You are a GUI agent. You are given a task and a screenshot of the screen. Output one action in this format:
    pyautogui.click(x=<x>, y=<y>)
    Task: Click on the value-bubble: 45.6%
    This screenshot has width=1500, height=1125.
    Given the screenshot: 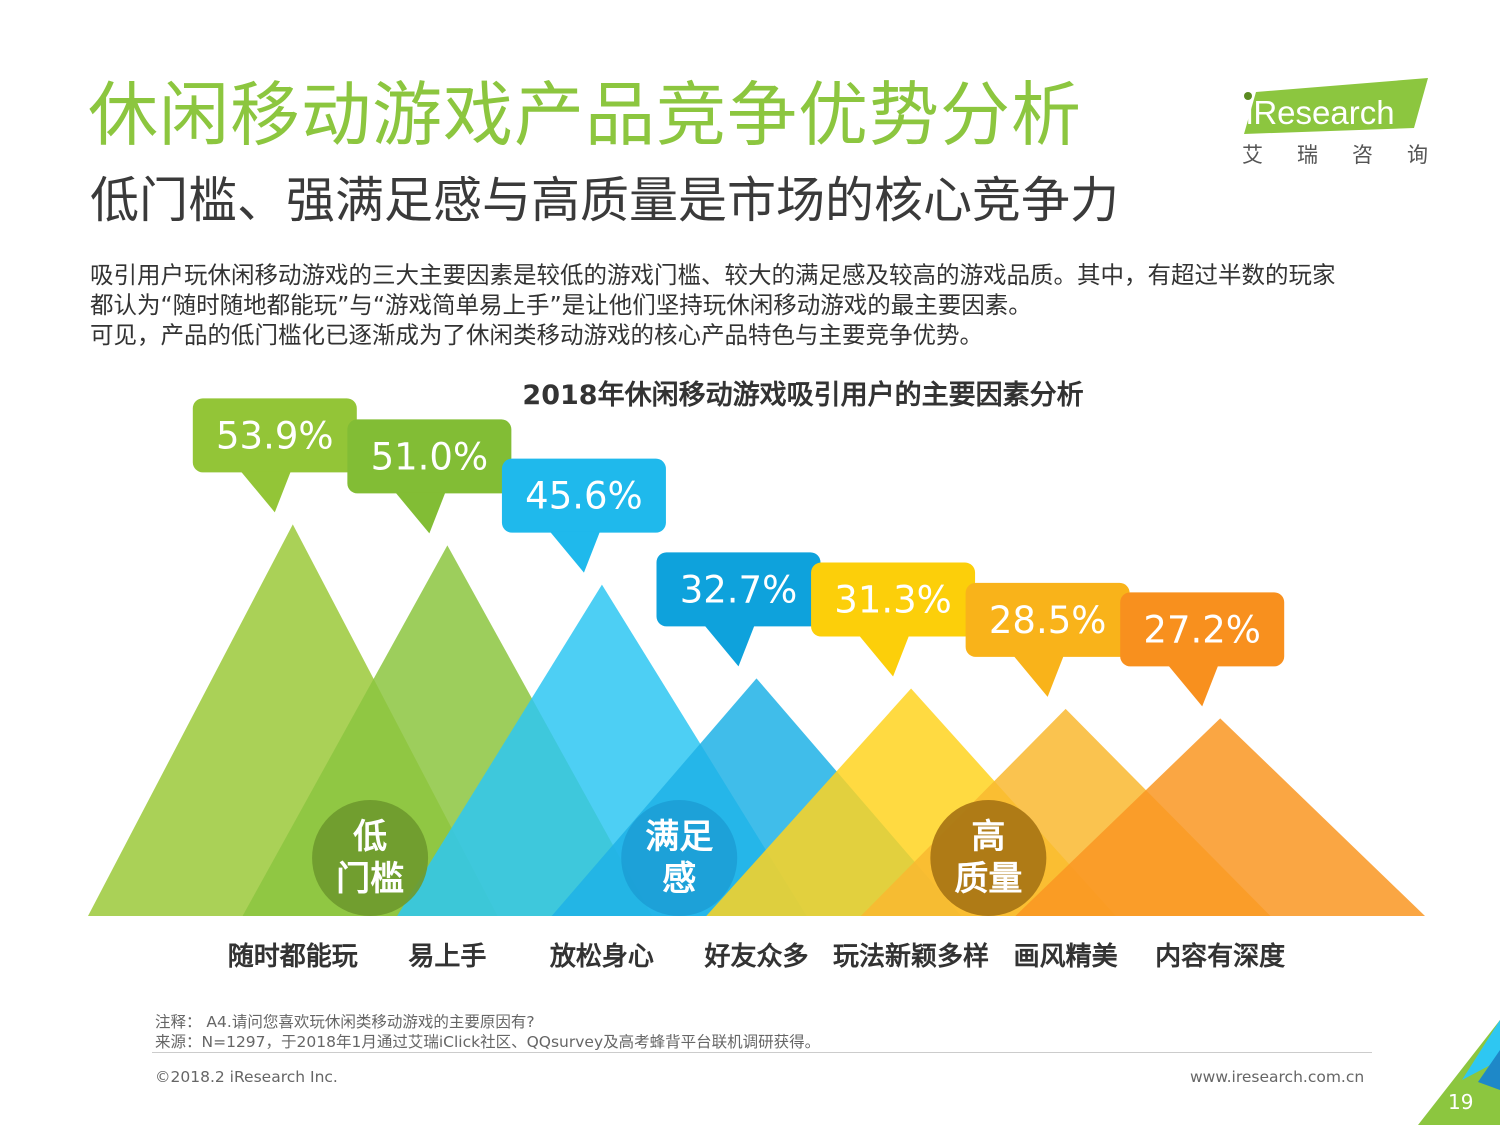 What is the action you would take?
    pyautogui.click(x=583, y=515)
    